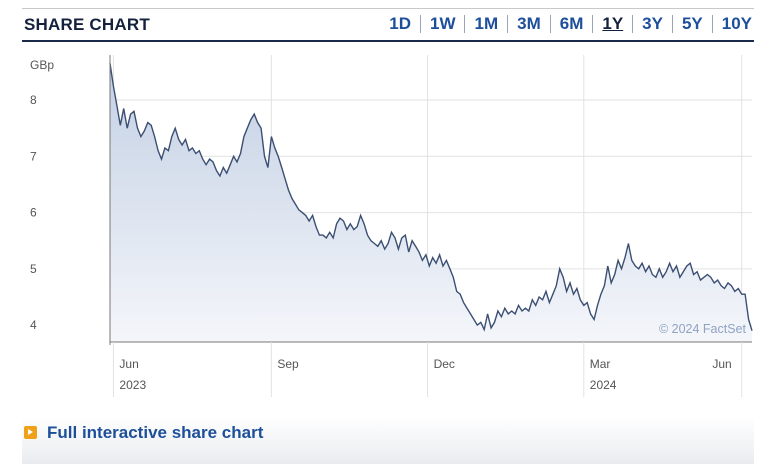 The image size is (762, 470). Describe the element at coordinates (33, 269) in the screenshot. I see `y-tick-label: 5` at that location.